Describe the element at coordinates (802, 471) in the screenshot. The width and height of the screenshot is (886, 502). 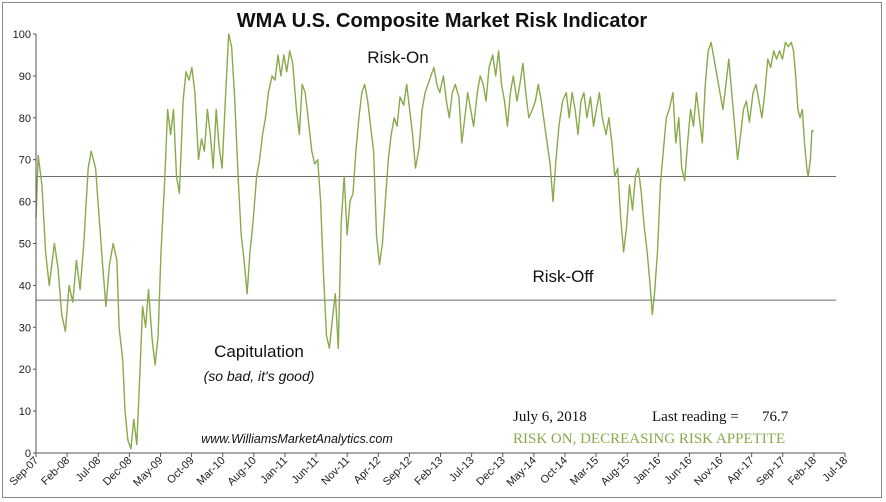
I see `x-tick-label: Feb-18` at that location.